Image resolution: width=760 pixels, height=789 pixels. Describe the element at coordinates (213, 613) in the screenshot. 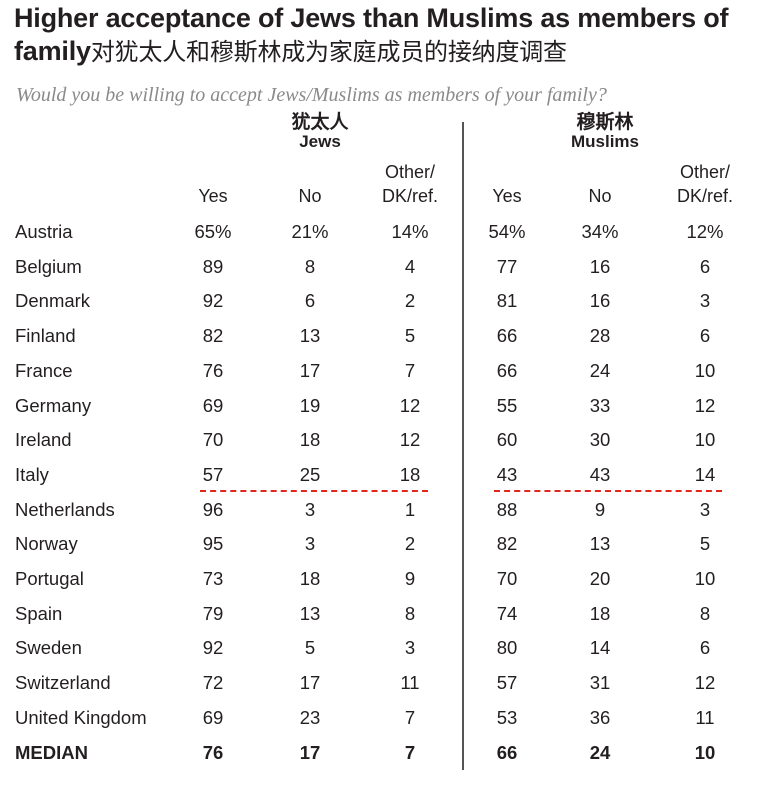

I see `jews-yes-cell: 79` at that location.